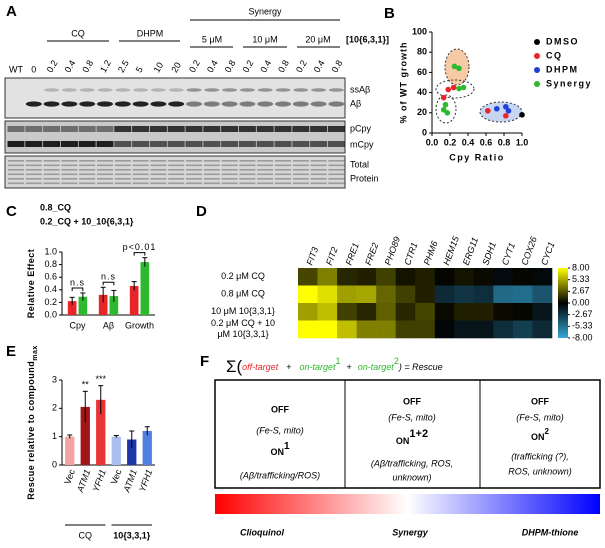 The image size is (605, 548). What do you see at coordinates (52, 66) in the screenshot?
I see `lane-label: 0.2` at bounding box center [52, 66].